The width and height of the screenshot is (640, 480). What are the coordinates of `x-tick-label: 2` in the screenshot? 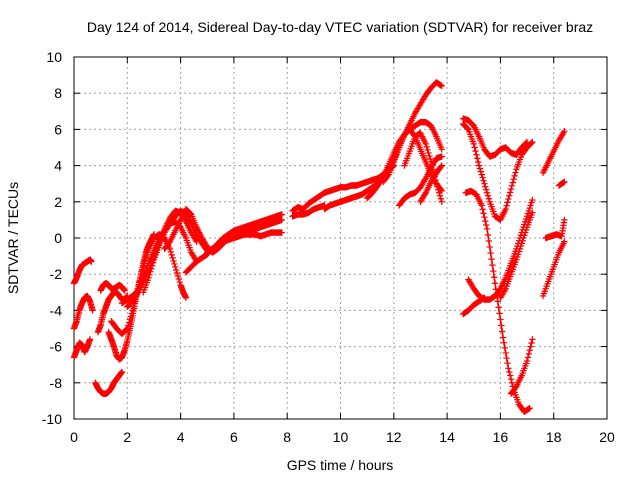 It's located at (127, 437).